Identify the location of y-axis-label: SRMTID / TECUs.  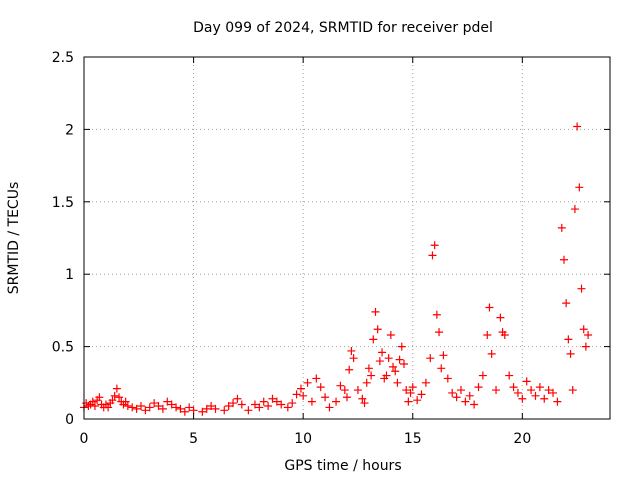
(14, 238).